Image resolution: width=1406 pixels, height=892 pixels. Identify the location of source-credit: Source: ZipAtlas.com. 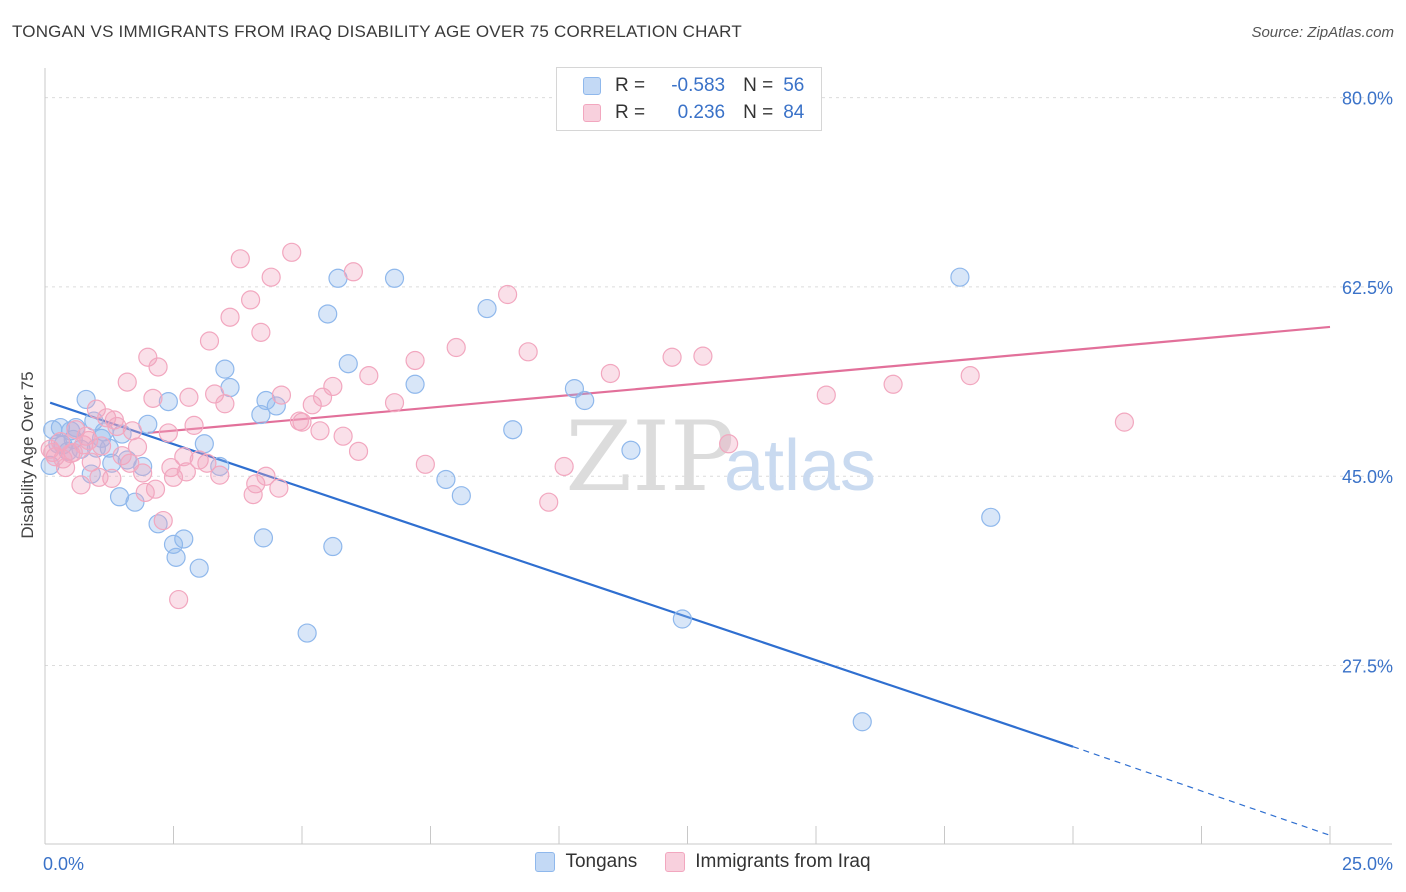
(1322, 32).